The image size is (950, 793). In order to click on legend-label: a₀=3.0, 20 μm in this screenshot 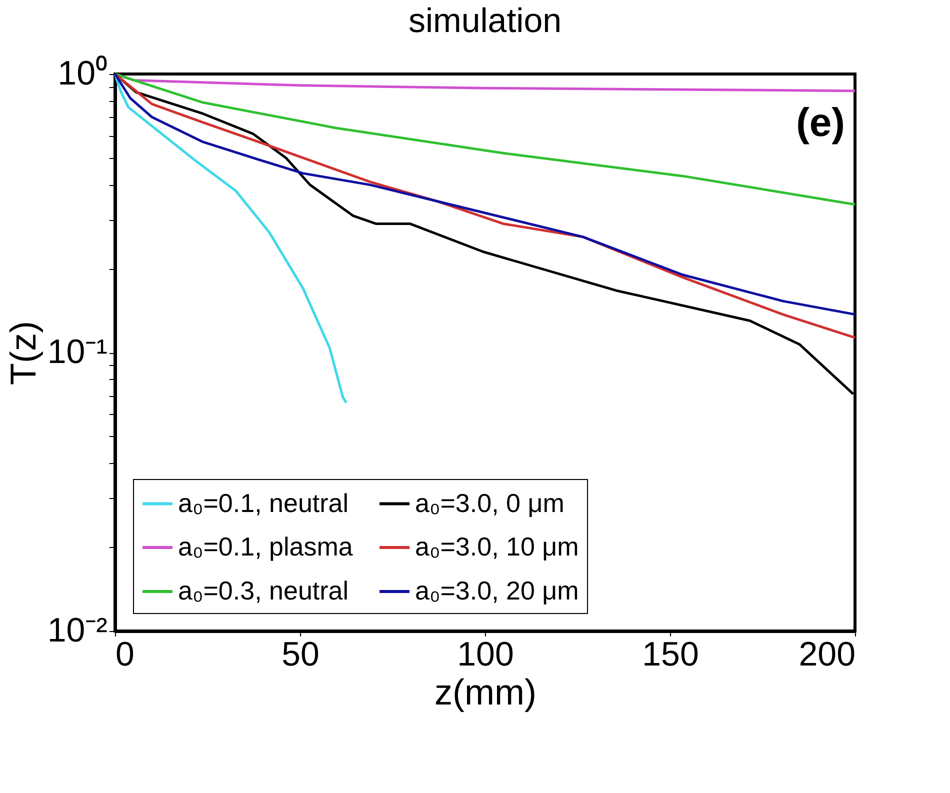, I will do `click(497, 591)`.